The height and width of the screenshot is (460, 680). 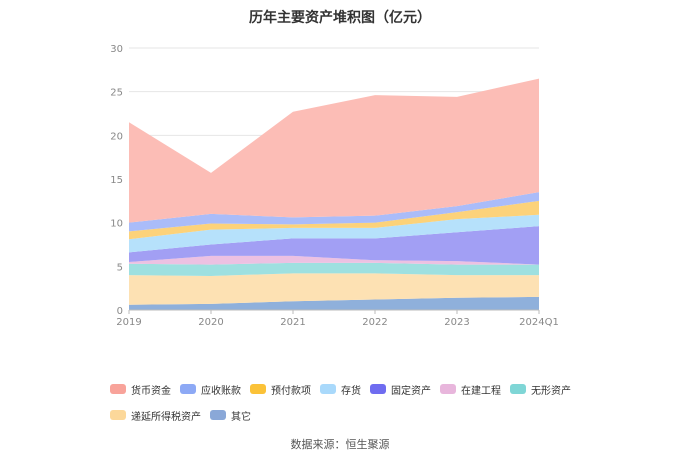 What do you see at coordinates (116, 136) in the screenshot?
I see `y-tick-label: 20` at bounding box center [116, 136].